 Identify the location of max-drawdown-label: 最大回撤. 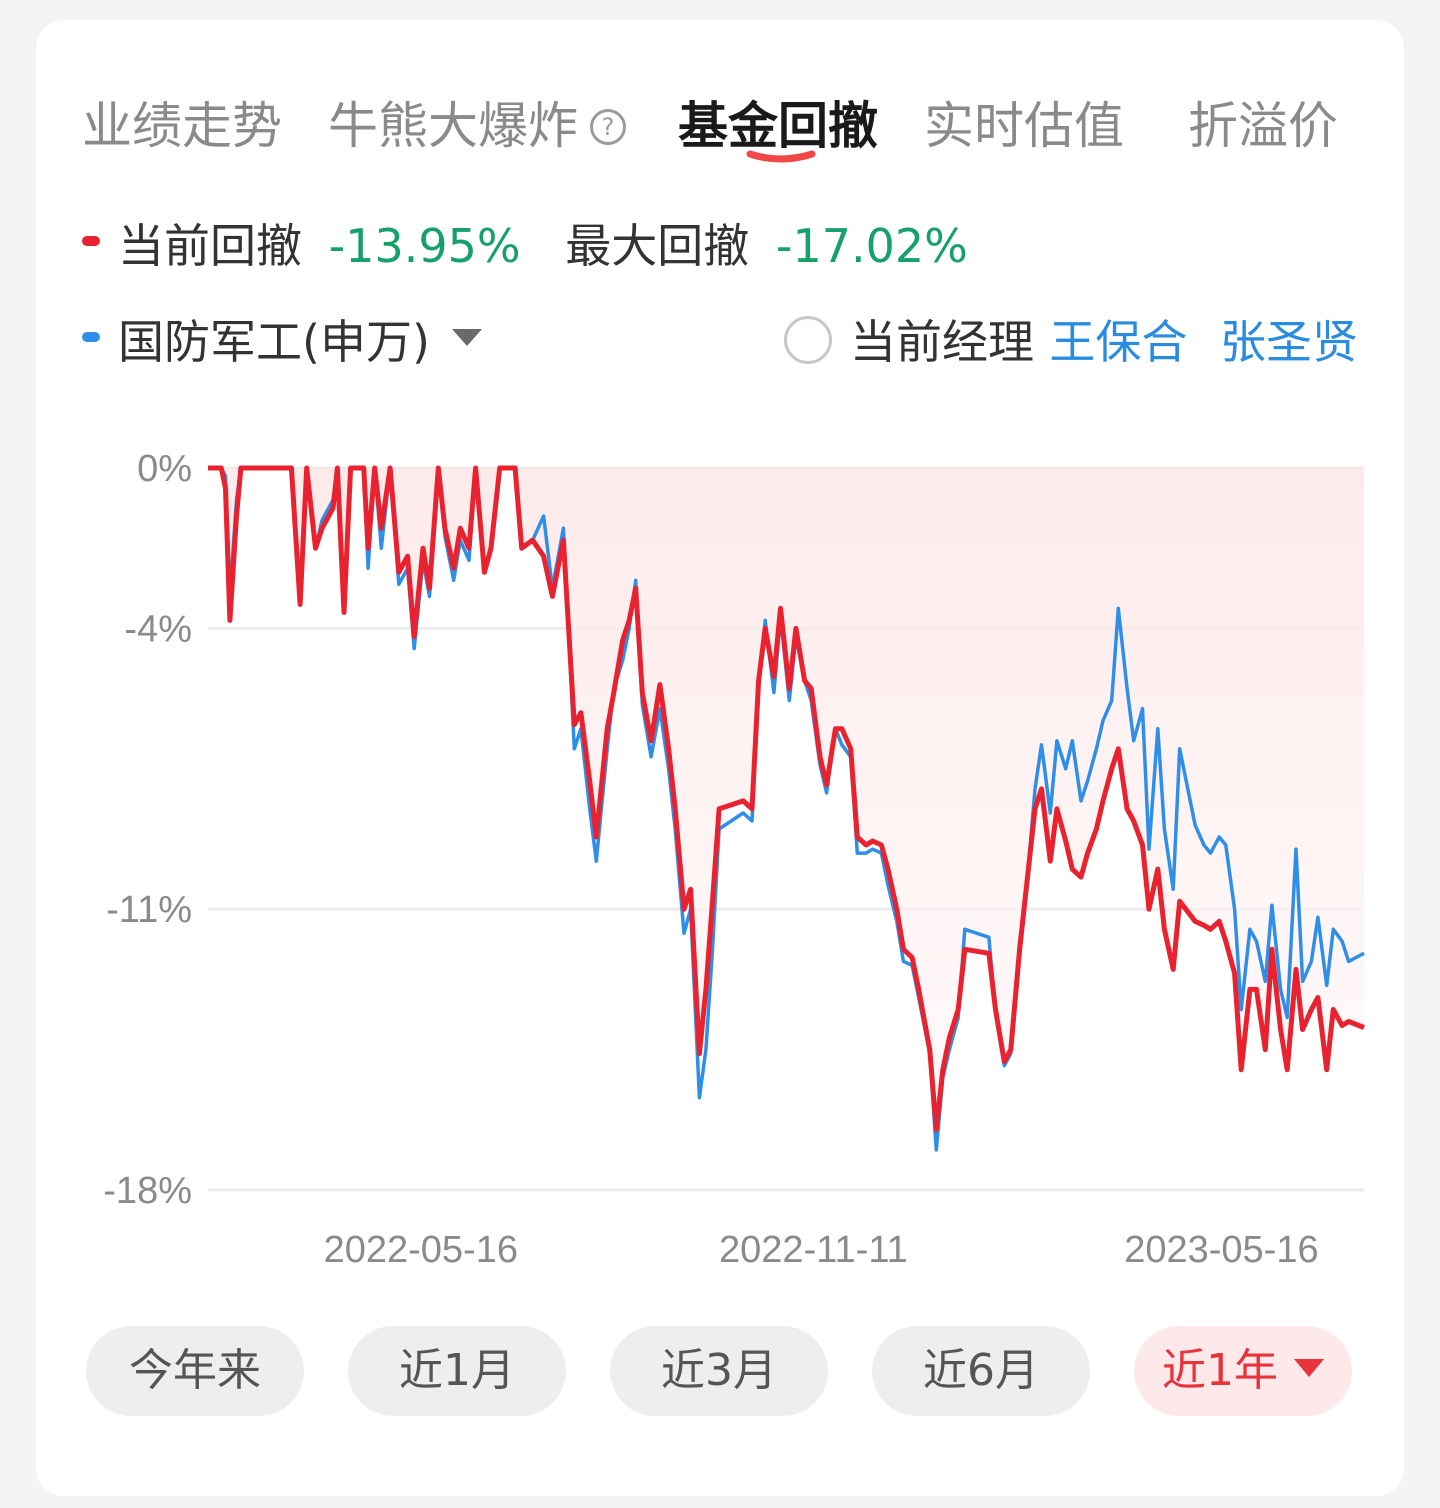
(657, 246).